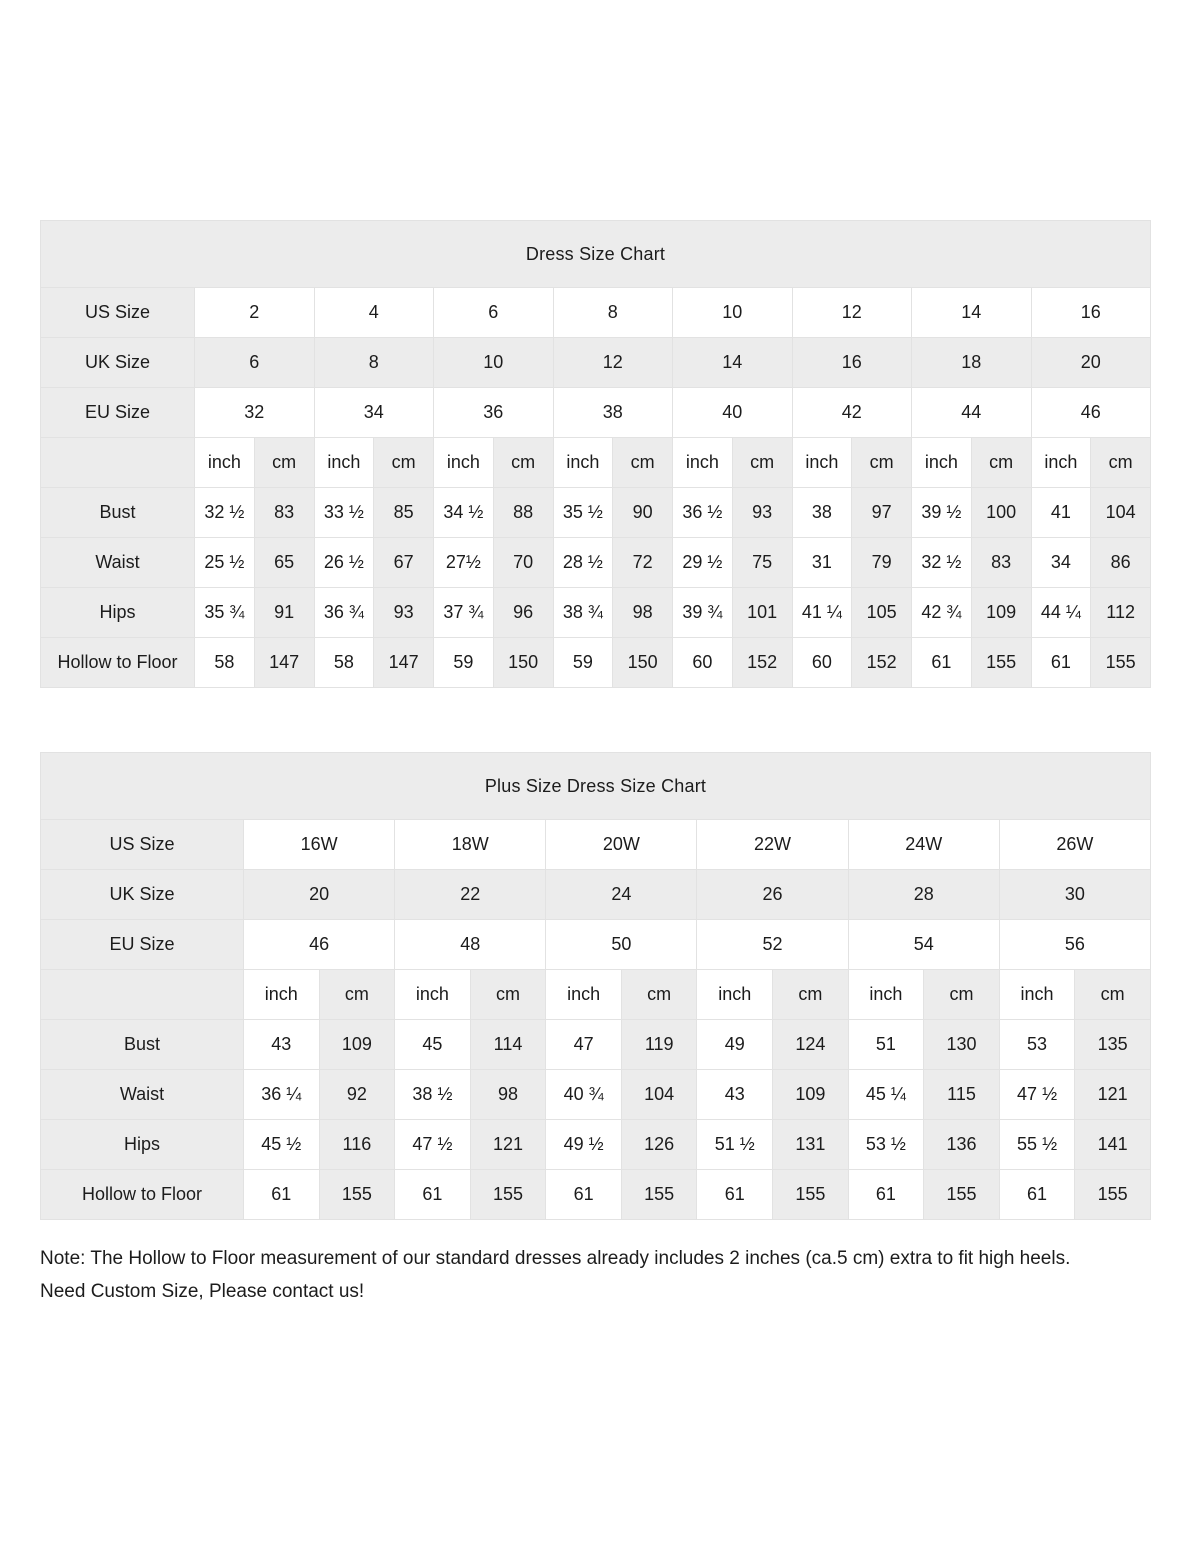 This screenshot has width=1200, height=1566. I want to click on plus-waist-cm: 92, so click(357, 1094).